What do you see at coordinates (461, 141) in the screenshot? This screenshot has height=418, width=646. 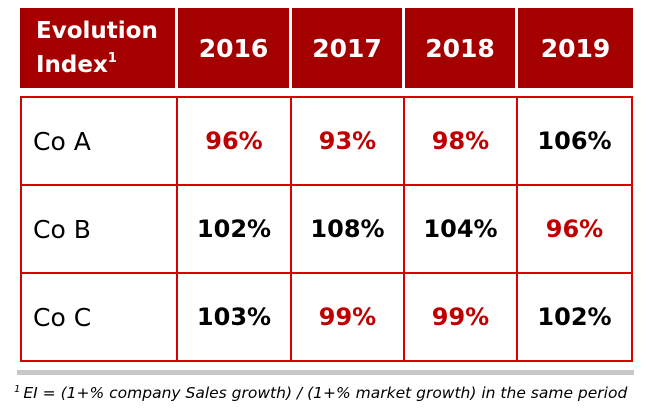 I see `value-cell: 98%` at bounding box center [461, 141].